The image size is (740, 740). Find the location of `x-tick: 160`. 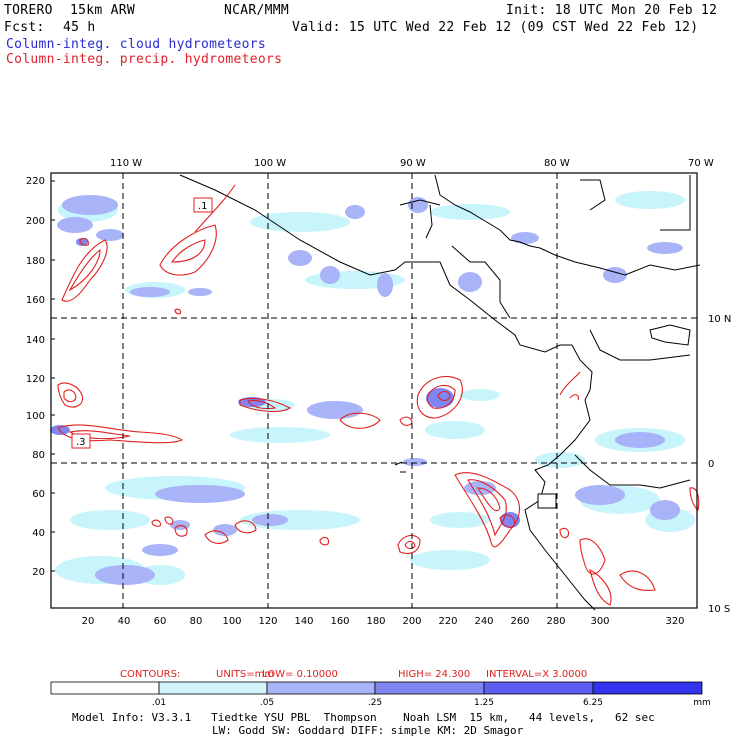

x-tick: 160 is located at coordinates (339, 621).